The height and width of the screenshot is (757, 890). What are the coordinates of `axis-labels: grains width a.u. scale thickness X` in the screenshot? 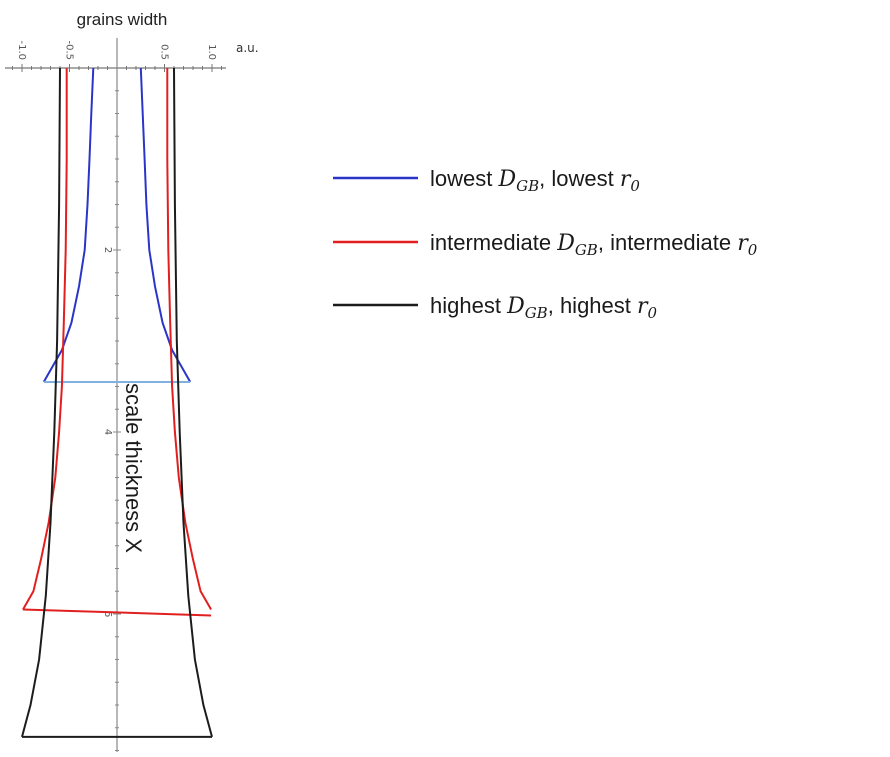 It's located at (168, 281).